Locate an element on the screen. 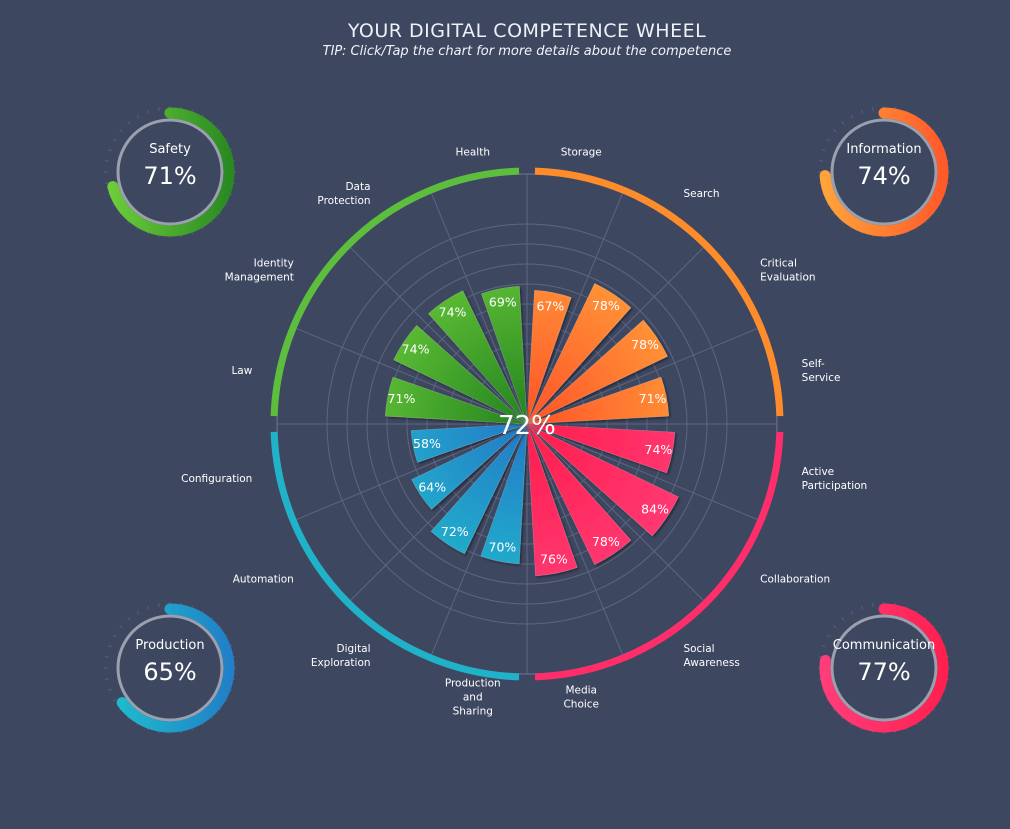 The image size is (1010, 829). bar-data-protection is located at coordinates (477, 357).